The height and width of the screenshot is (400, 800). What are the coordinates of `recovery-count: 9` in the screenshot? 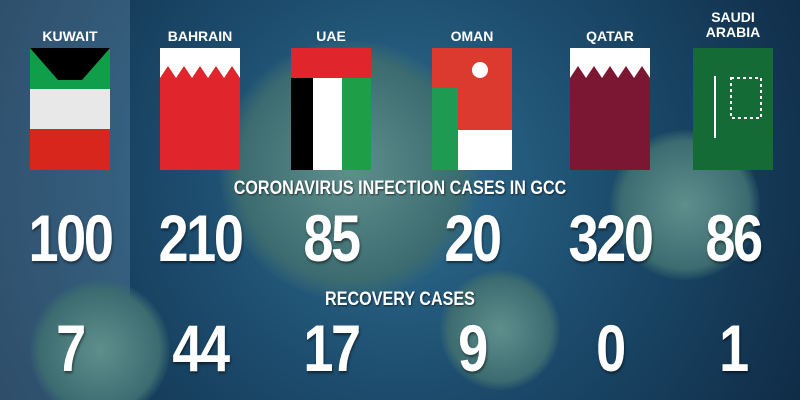 It's located at (473, 348).